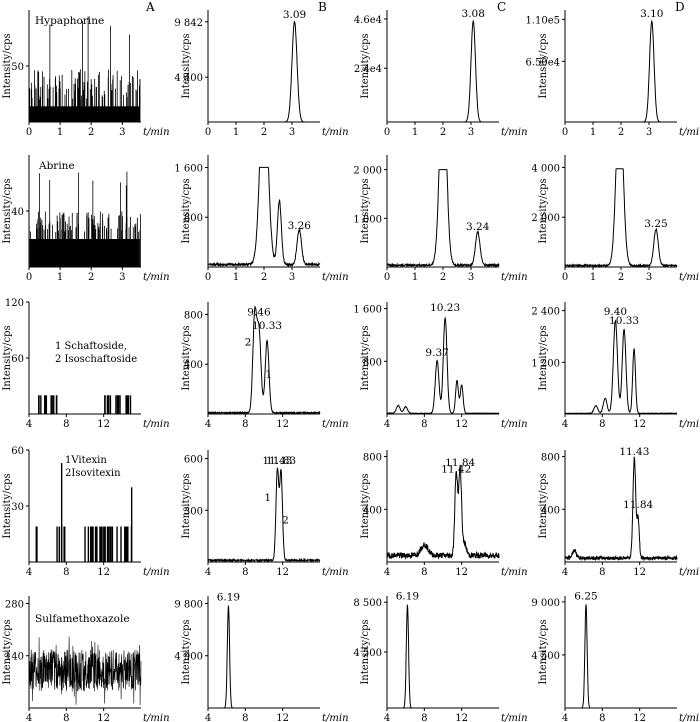 Image resolution: width=700 pixels, height=722 pixels. Describe the element at coordinates (545, 363) in the screenshot. I see `y-tick-label: 1 200` at that location.